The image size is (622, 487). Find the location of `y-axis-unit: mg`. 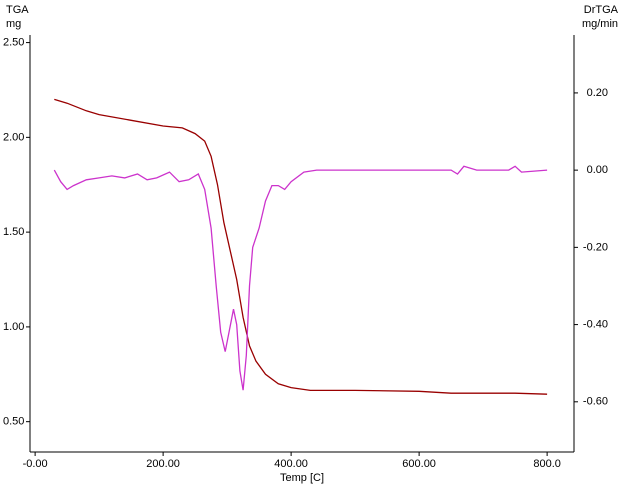

y-axis-unit: mg is located at coordinates (13, 24).